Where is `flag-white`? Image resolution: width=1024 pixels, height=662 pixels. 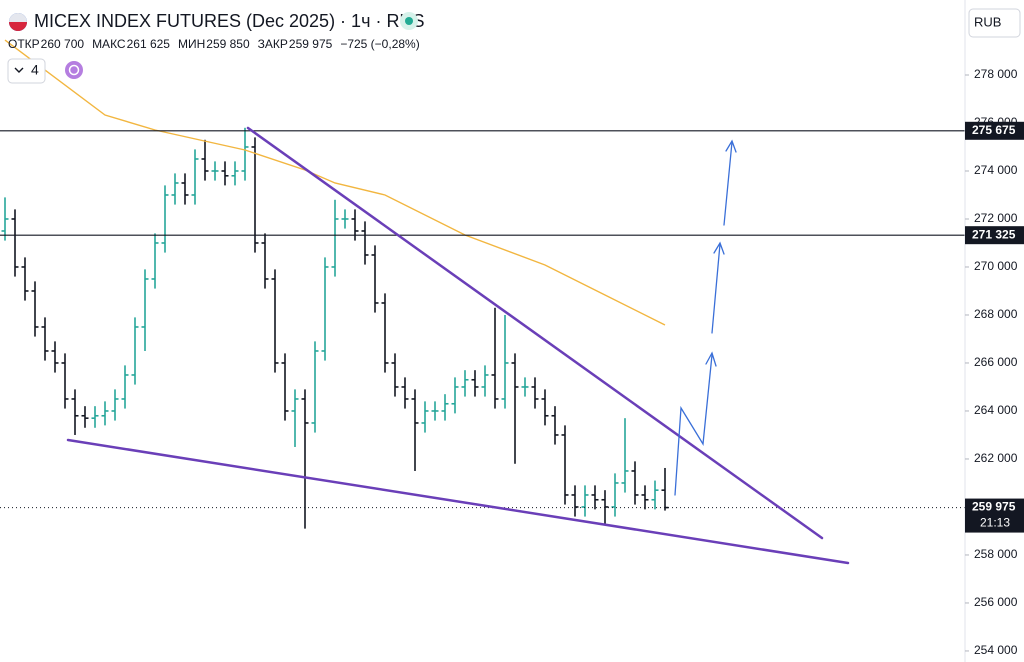
flag-white is located at coordinates (18, 17).